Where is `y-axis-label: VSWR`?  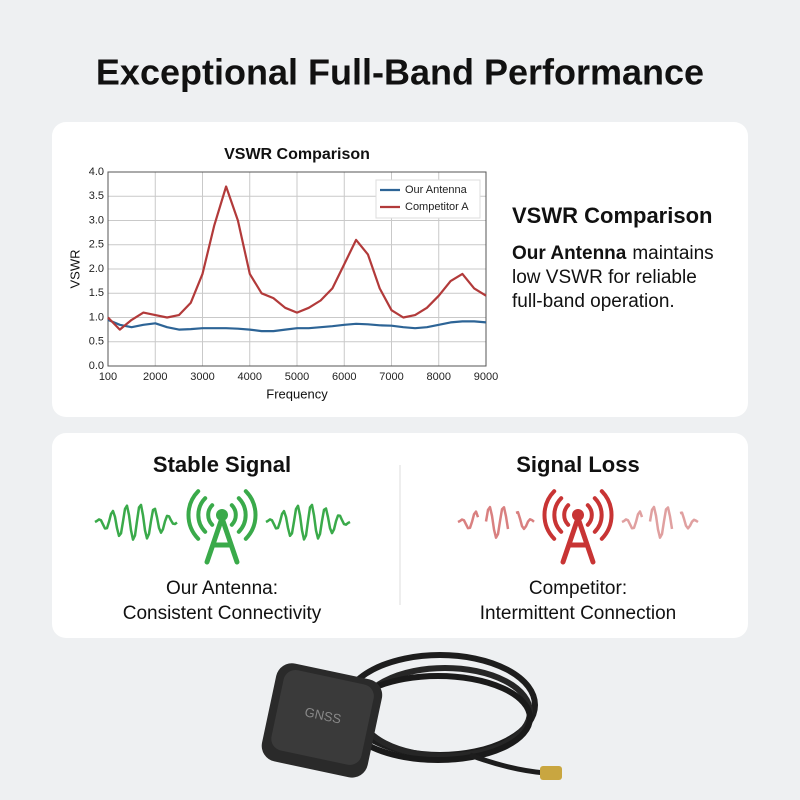
y-axis-label: VSWR is located at coordinates (74, 269).